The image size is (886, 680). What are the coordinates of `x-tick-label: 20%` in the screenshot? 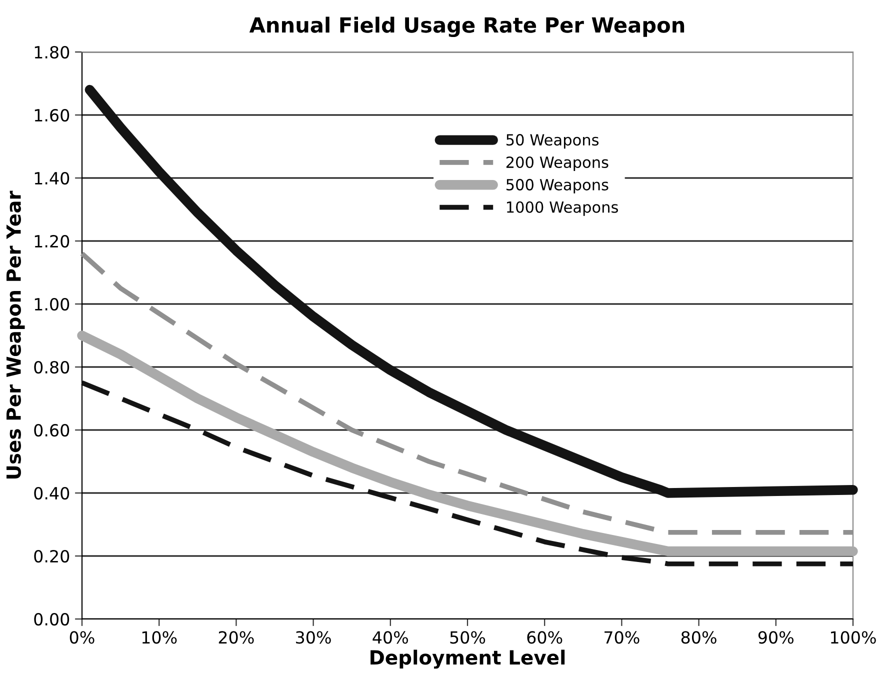 It's located at (236, 637).